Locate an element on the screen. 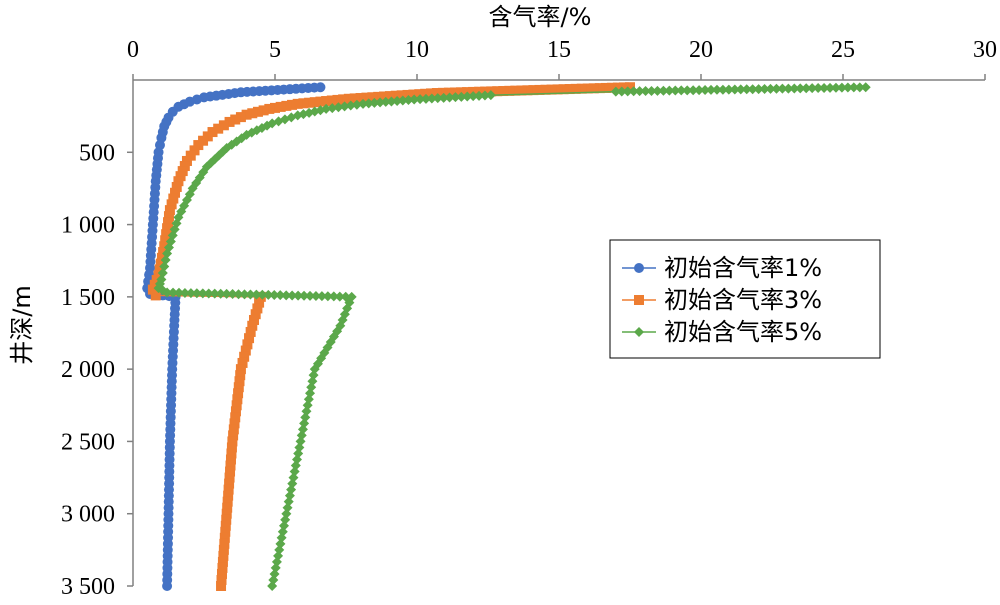 Image resolution: width=1000 pixels, height=605 pixels. legend-item: 初始含气率1% is located at coordinates (722, 268).